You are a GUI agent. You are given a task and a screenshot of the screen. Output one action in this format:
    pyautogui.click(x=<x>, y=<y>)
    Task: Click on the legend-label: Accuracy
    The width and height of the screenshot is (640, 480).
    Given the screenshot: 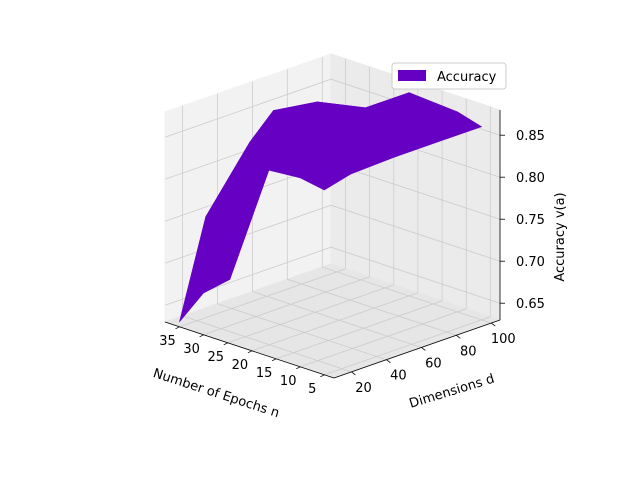 What is the action you would take?
    pyautogui.click(x=467, y=77)
    